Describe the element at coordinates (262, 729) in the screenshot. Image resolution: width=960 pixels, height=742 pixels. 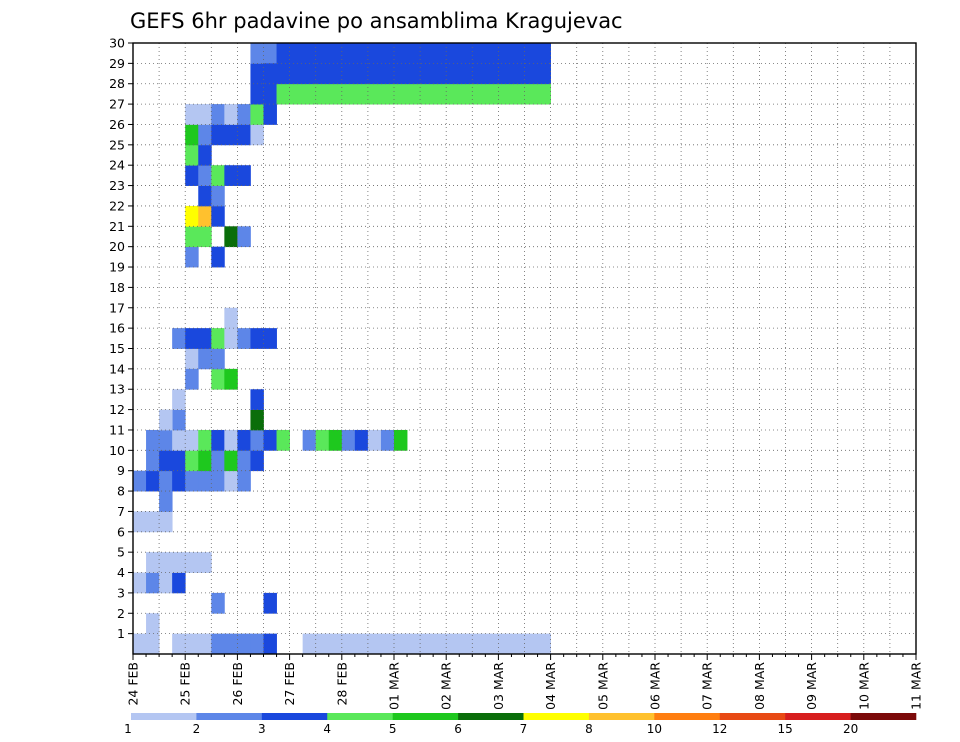
I see `colorbar-label: 3` at that location.